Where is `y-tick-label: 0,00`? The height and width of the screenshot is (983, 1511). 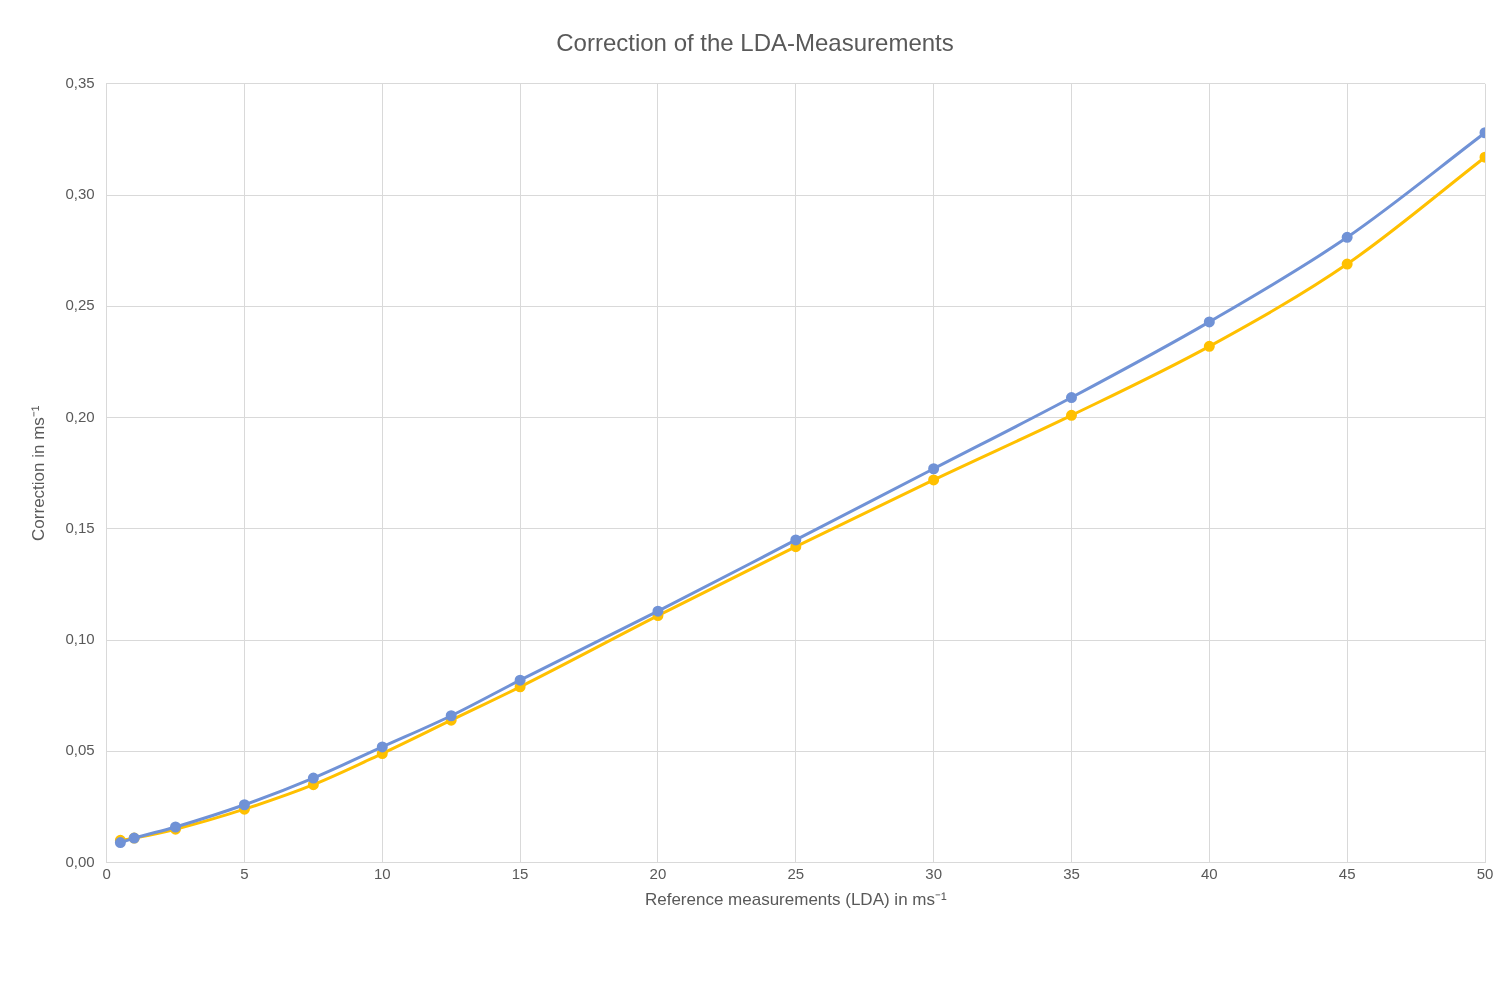
y-tick-label: 0,00 is located at coordinates (80, 861).